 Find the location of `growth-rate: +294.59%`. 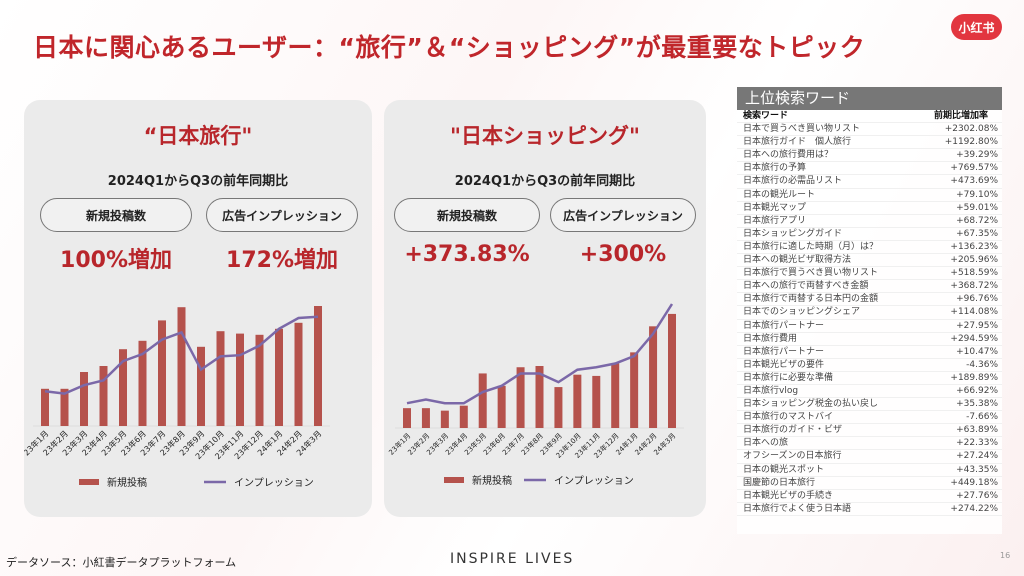

growth-rate: +294.59% is located at coordinates (974, 338).